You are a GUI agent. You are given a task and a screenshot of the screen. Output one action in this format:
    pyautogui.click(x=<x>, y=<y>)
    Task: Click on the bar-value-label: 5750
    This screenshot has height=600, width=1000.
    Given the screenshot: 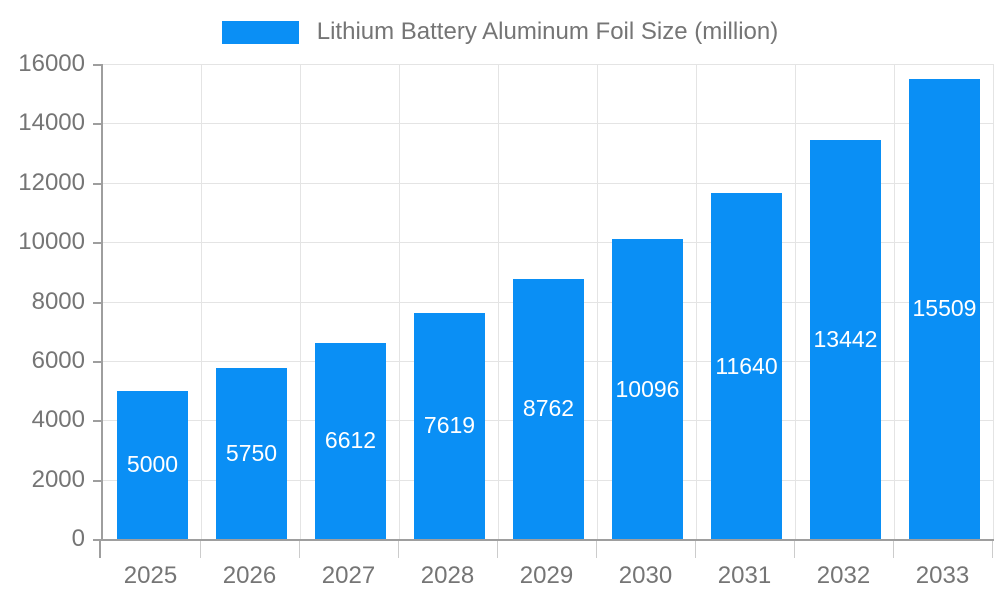 What is the action you would take?
    pyautogui.click(x=251, y=453)
    